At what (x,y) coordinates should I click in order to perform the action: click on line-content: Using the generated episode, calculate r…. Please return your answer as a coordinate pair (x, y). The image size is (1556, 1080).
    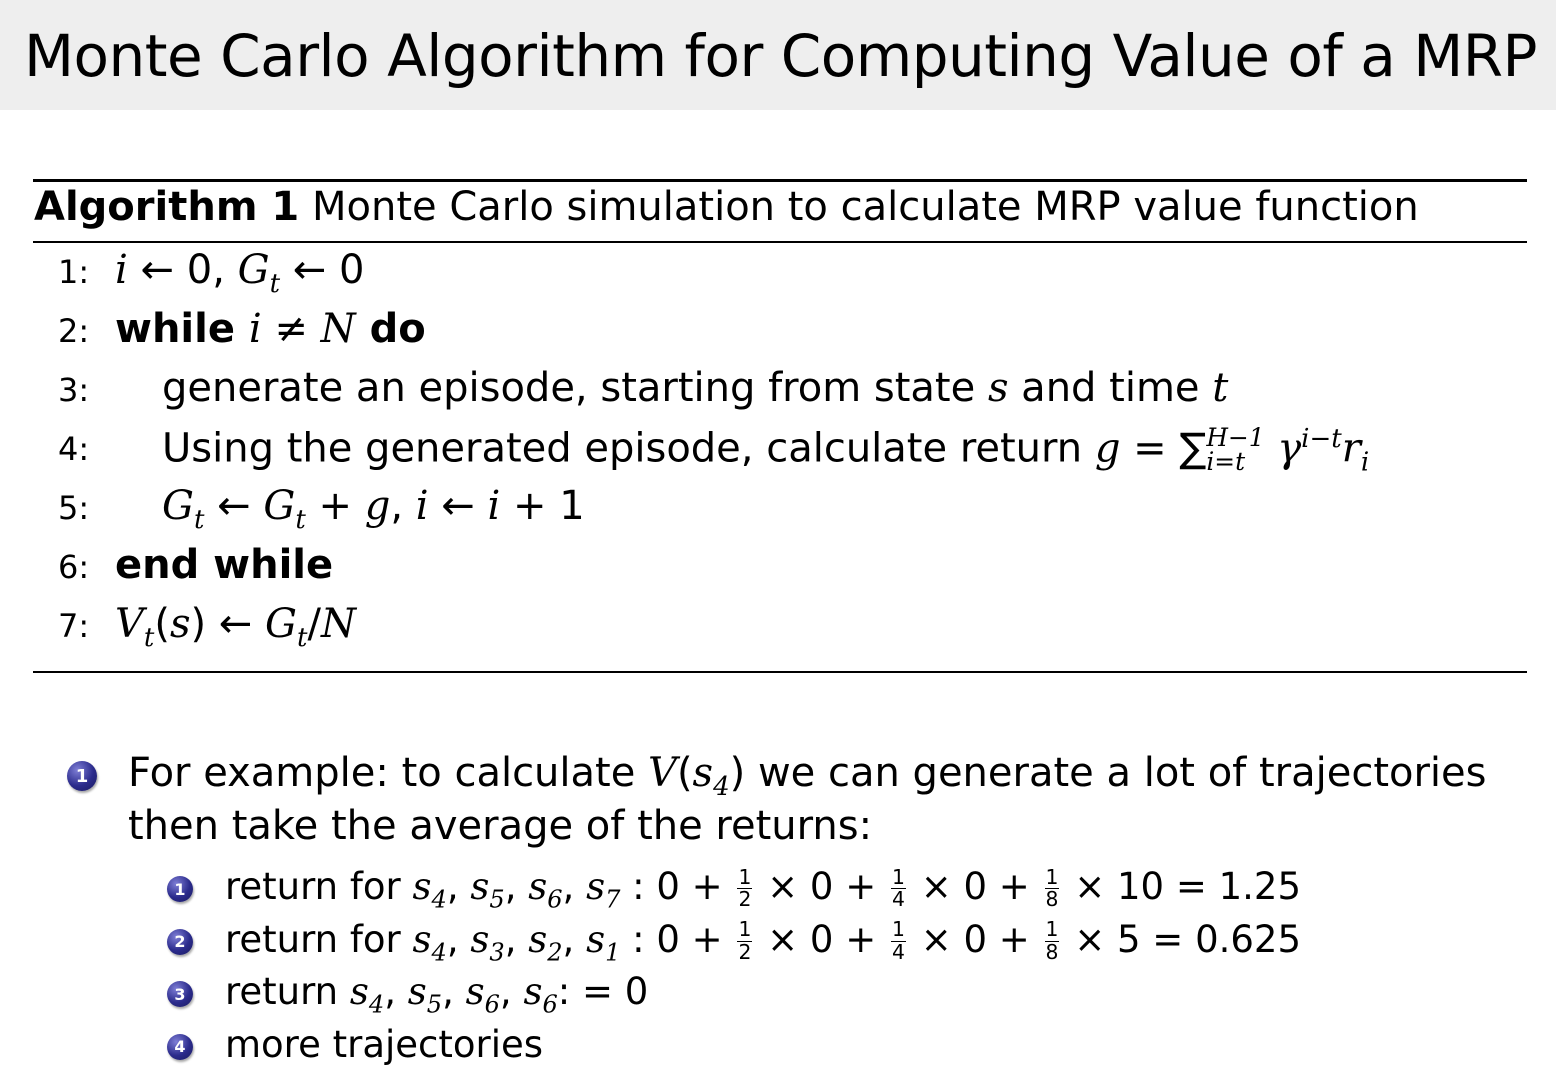
    Looking at the image, I should click on (765, 450).